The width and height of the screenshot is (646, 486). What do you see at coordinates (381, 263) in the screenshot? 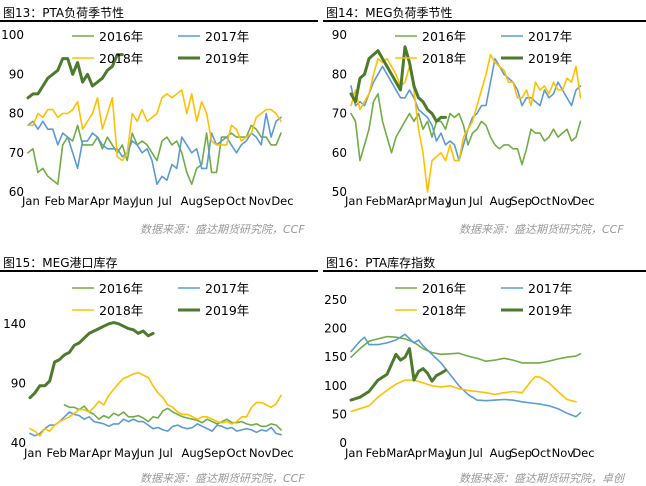
I see `chart-title: 图16：PTA库存指数` at bounding box center [381, 263].